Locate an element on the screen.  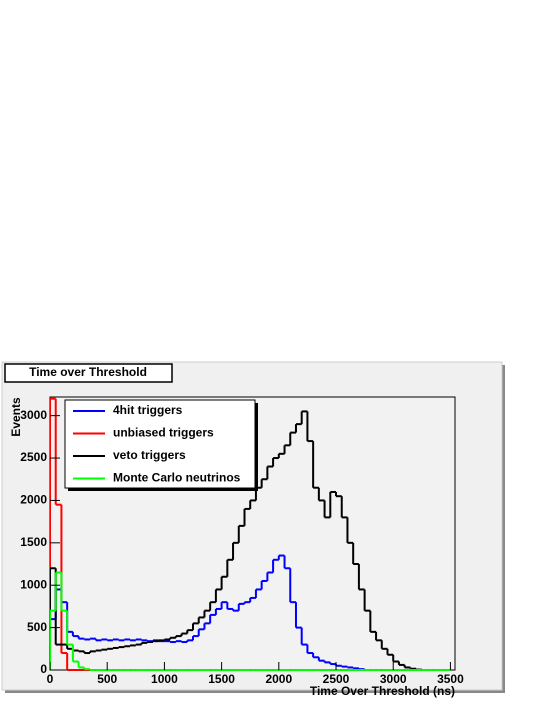
legend is located at coordinates (160, 444).